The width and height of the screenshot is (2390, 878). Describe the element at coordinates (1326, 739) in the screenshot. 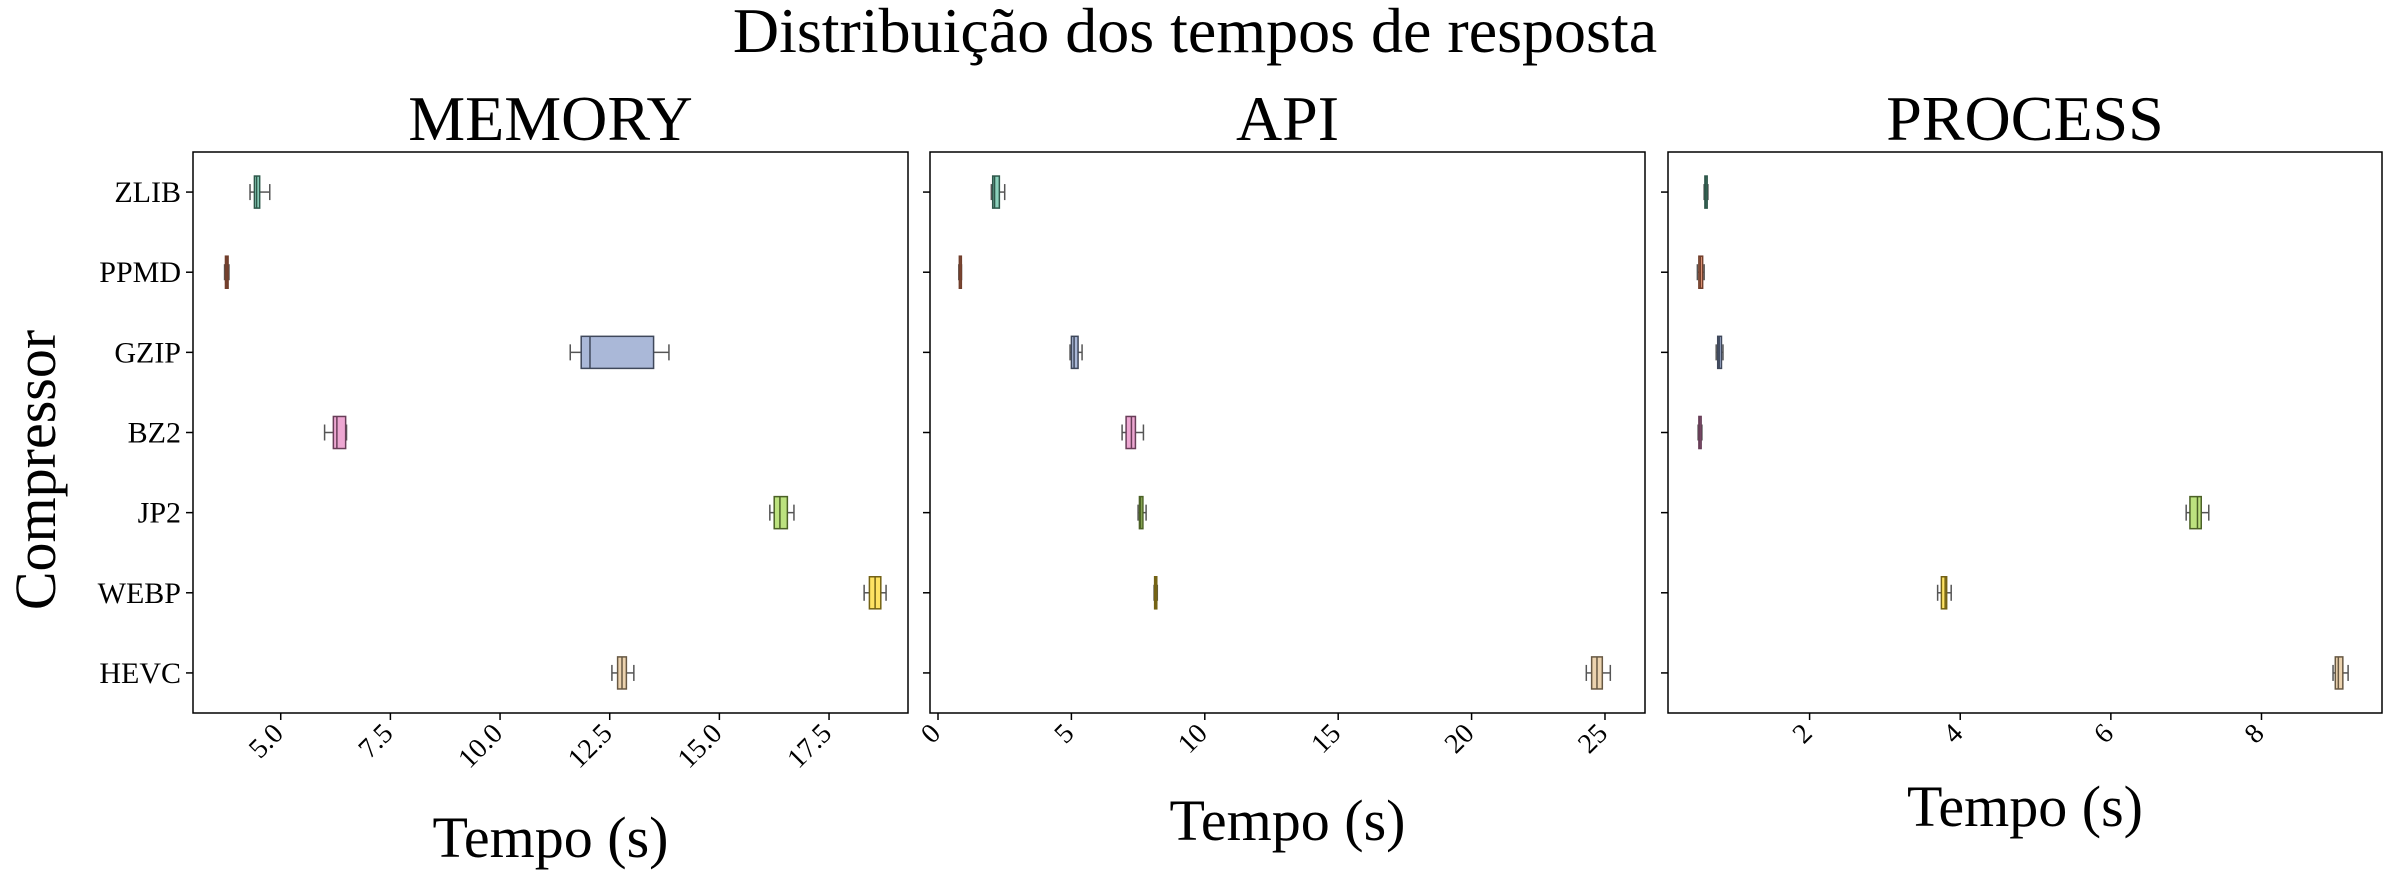

I see `x-tick-label: 15` at that location.